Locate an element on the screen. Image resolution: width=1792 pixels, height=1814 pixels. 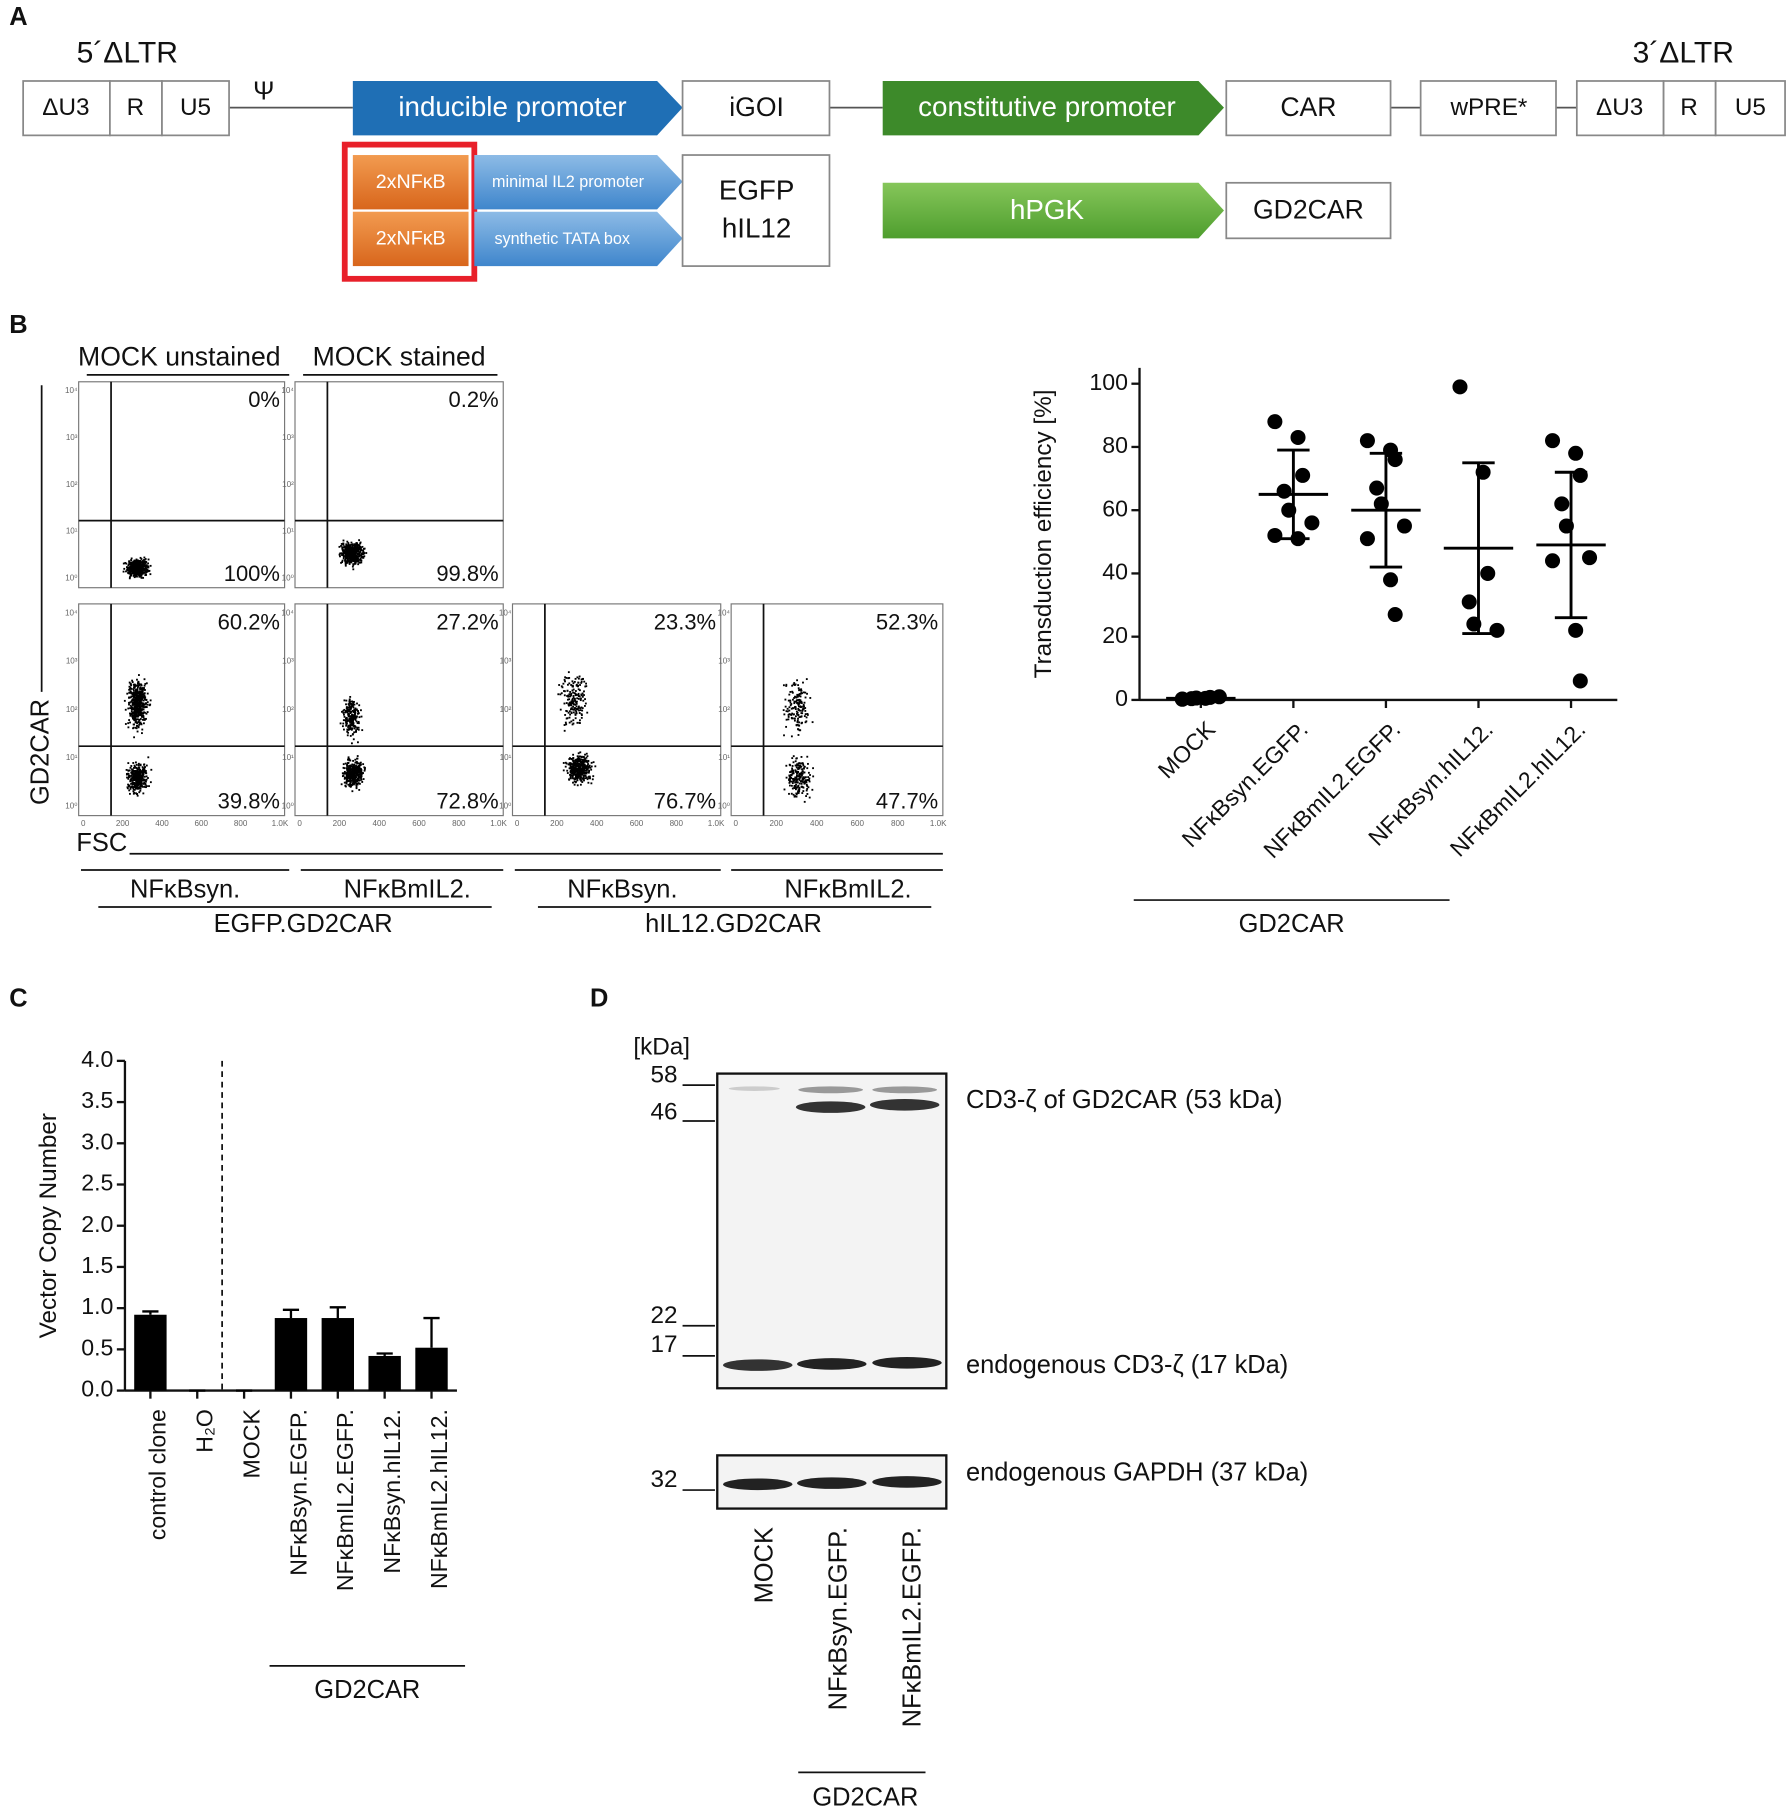
flow-y-tick: 10⁰ is located at coordinates (724, 805).